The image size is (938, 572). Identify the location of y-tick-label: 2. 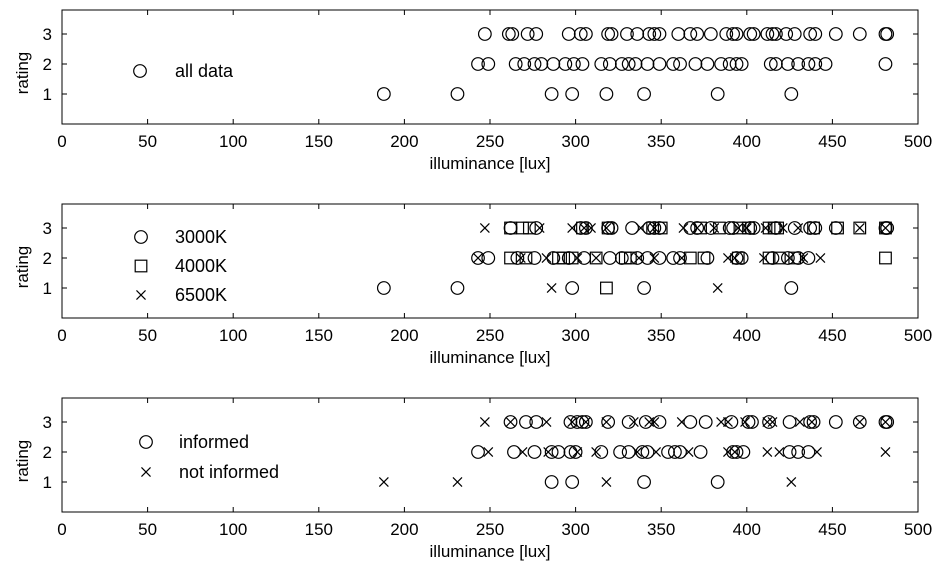
(47, 452).